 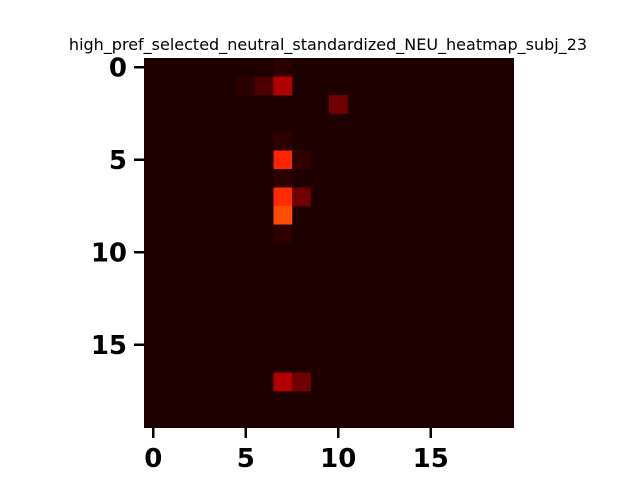 I want to click on y-tick-label: 10, so click(x=109, y=253).